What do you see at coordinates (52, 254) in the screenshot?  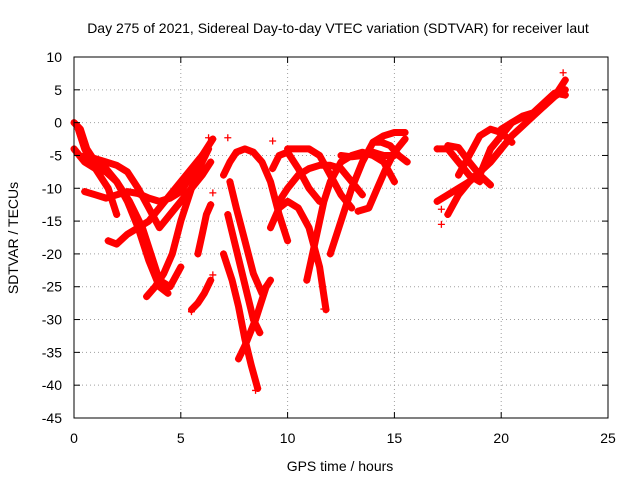 I see `y-tick-label: -20` at bounding box center [52, 254].